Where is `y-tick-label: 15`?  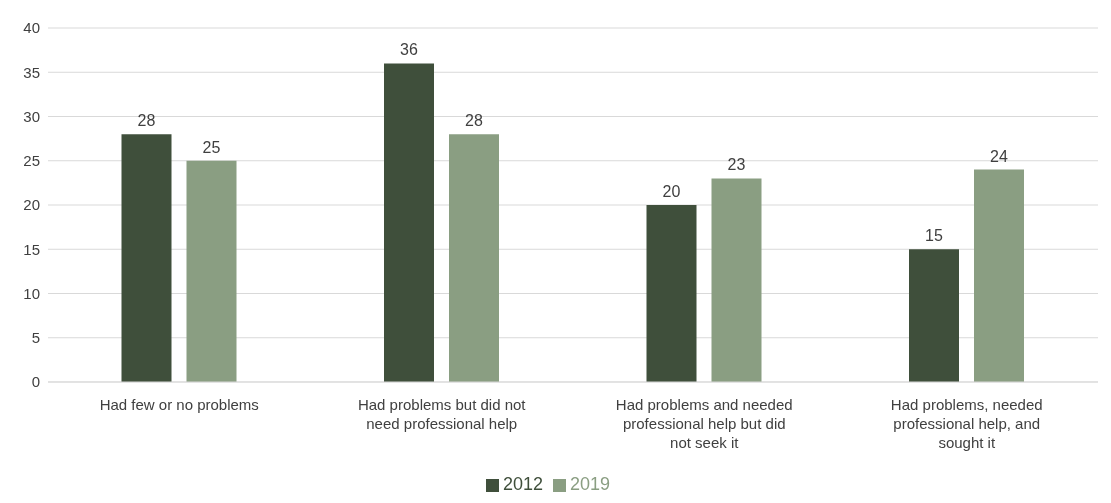
y-tick-label: 15 is located at coordinates (31, 249).